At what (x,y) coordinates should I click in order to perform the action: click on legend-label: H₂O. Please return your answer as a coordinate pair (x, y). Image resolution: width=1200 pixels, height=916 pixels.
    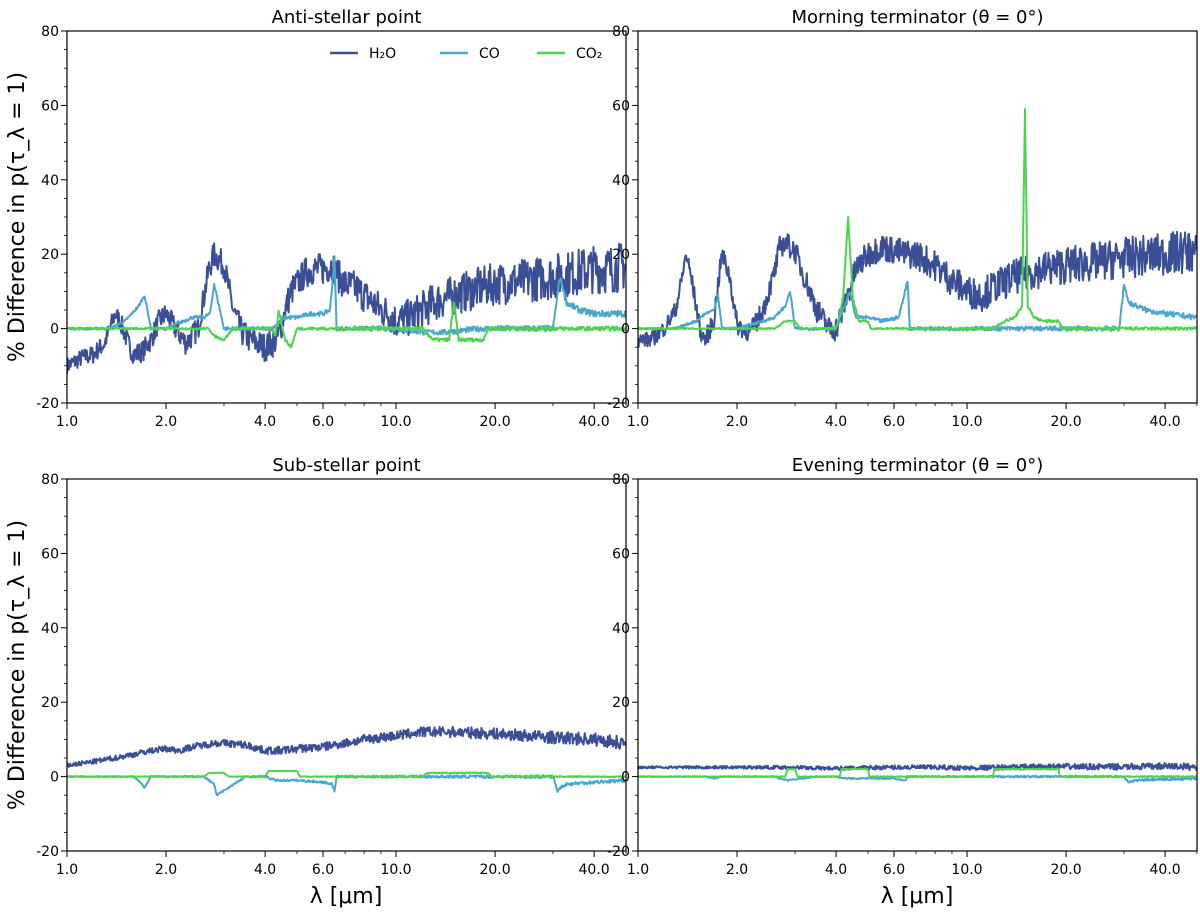
    Looking at the image, I should click on (382, 54).